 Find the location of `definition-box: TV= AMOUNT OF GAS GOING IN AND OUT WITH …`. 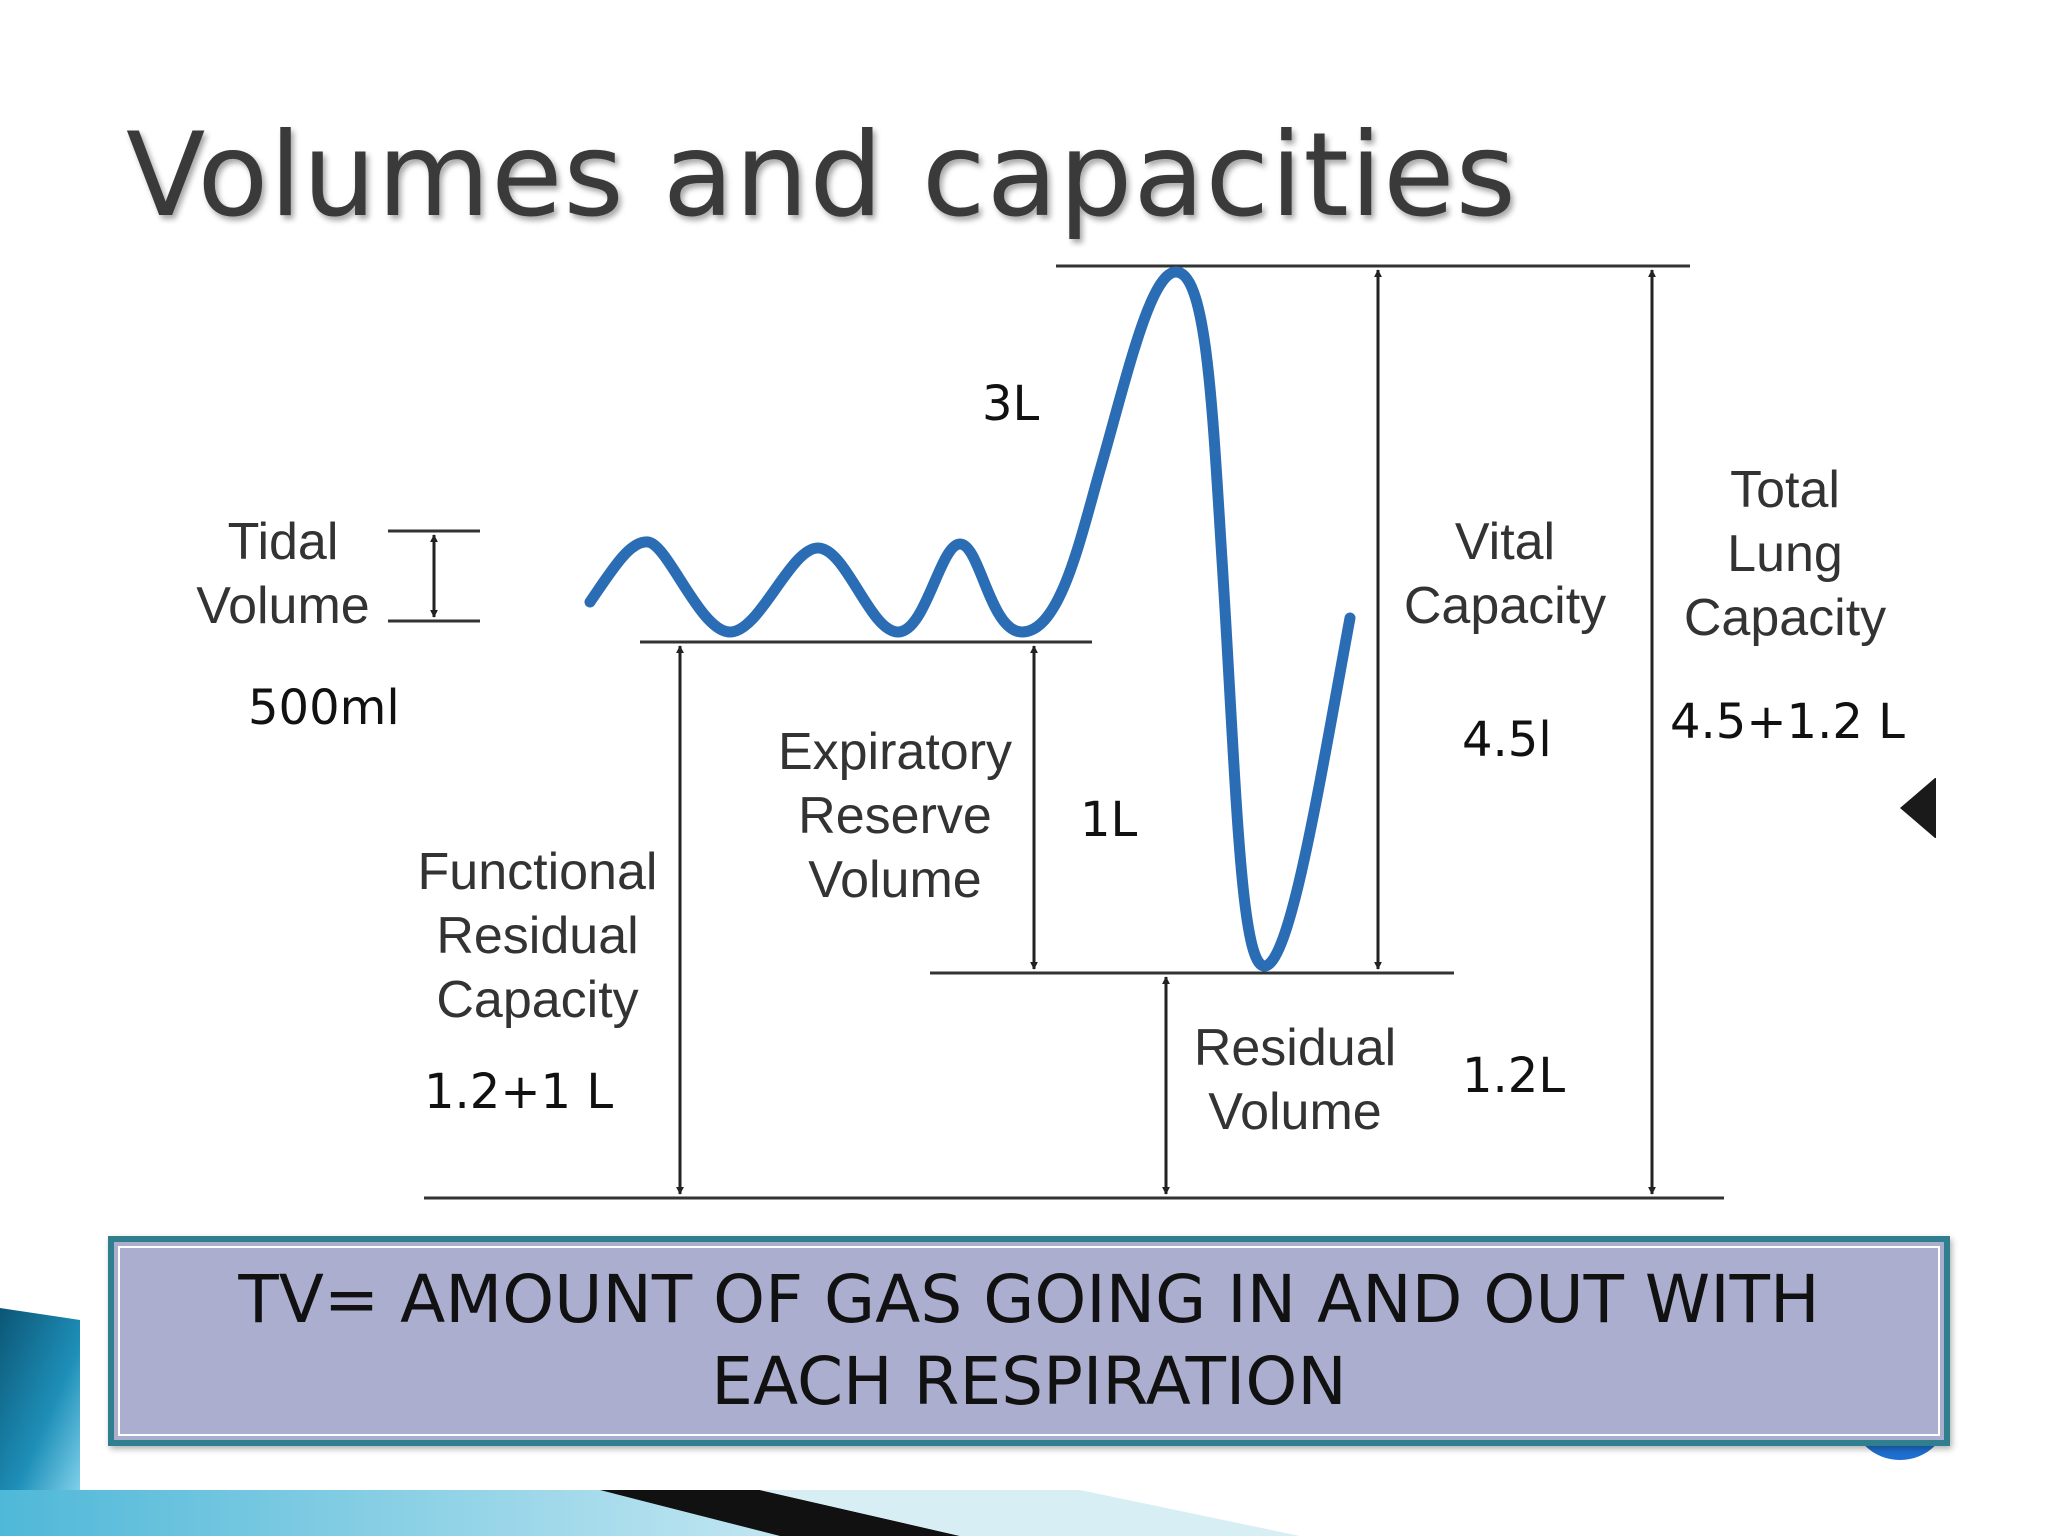

definition-box: TV= AMOUNT OF GAS GOING IN AND OUT WITH … is located at coordinates (1029, 1341).